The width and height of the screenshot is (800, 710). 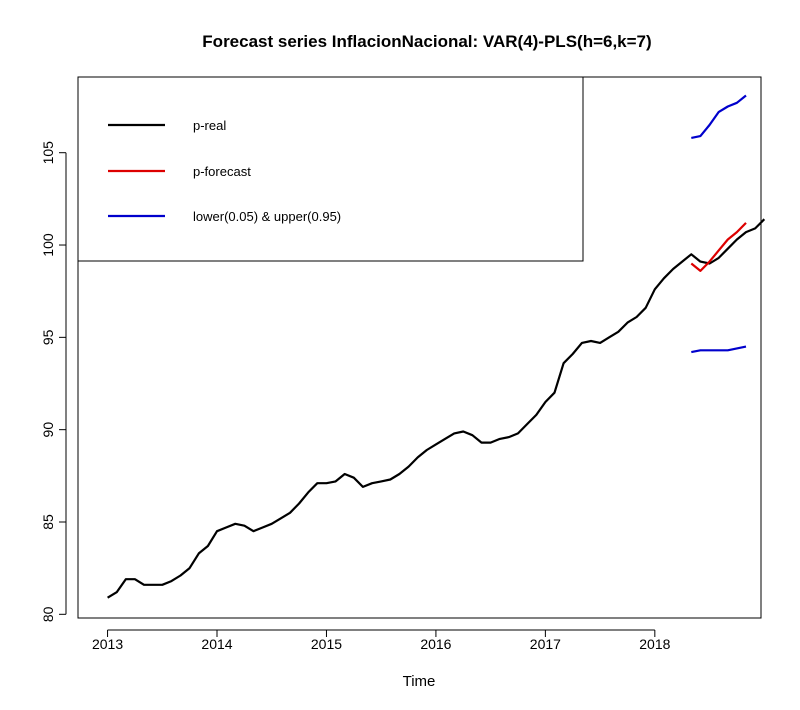 I want to click on x-tick-label: 2018, so click(x=654, y=644).